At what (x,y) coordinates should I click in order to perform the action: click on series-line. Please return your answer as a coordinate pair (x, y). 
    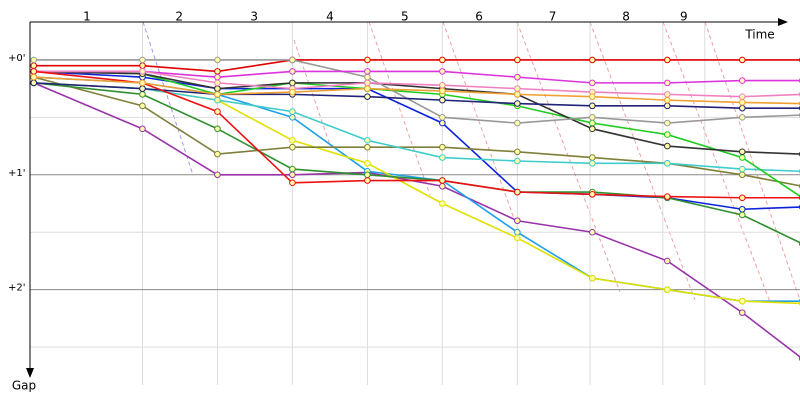
    Looking at the image, I should click on (416, 66).